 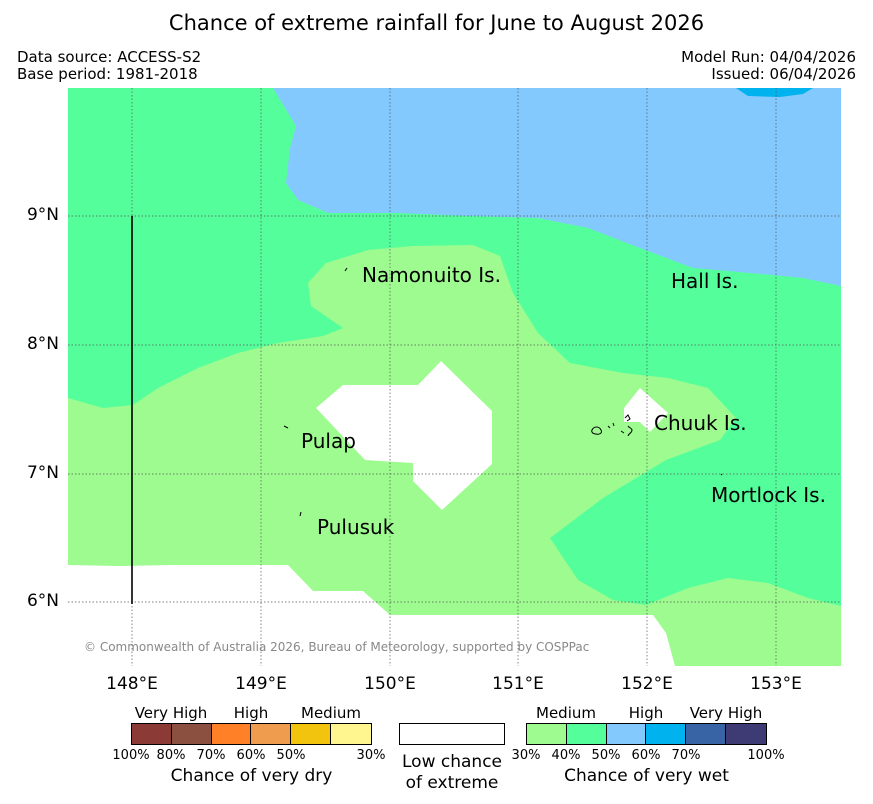 What do you see at coordinates (566, 755) in the screenshot?
I see `wet-tick: 40%` at bounding box center [566, 755].